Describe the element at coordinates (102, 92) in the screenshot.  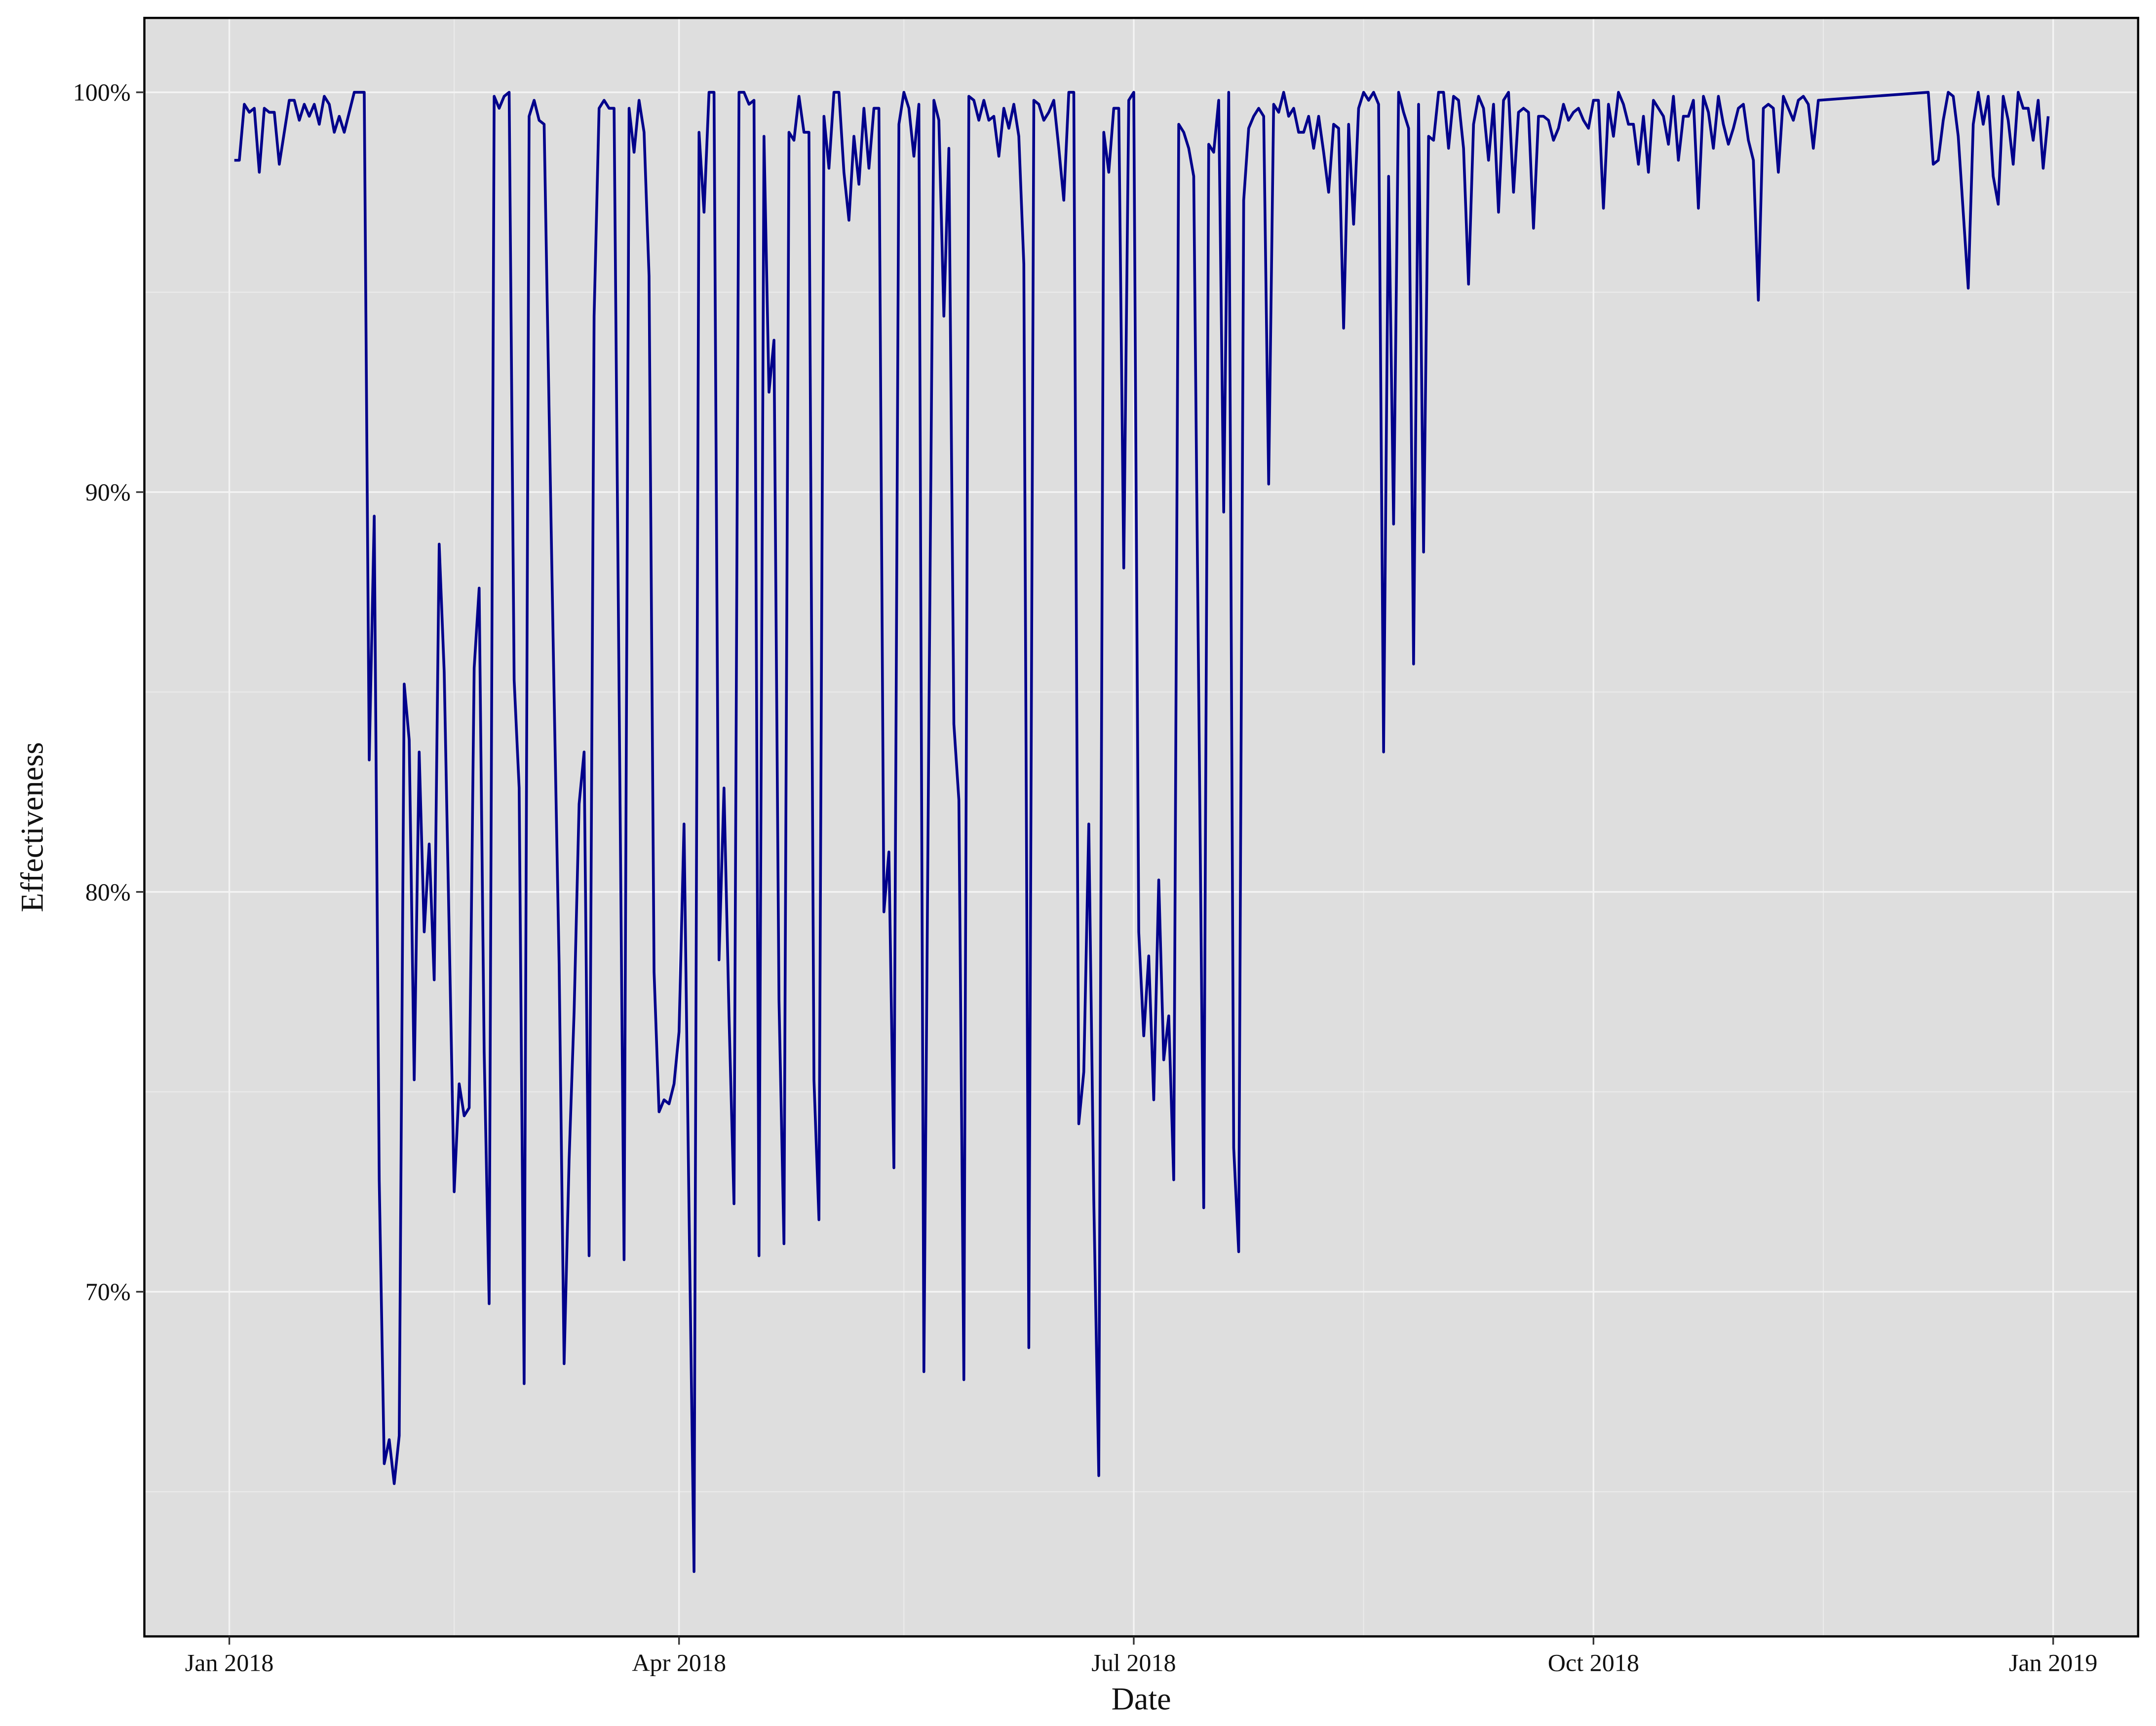
I see `y-tick-label: 100%` at that location.